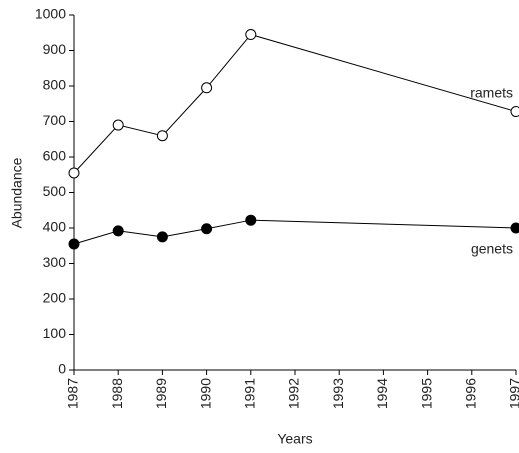  What do you see at coordinates (250, 393) in the screenshot?
I see `x-tick-label: 1991` at bounding box center [250, 393].